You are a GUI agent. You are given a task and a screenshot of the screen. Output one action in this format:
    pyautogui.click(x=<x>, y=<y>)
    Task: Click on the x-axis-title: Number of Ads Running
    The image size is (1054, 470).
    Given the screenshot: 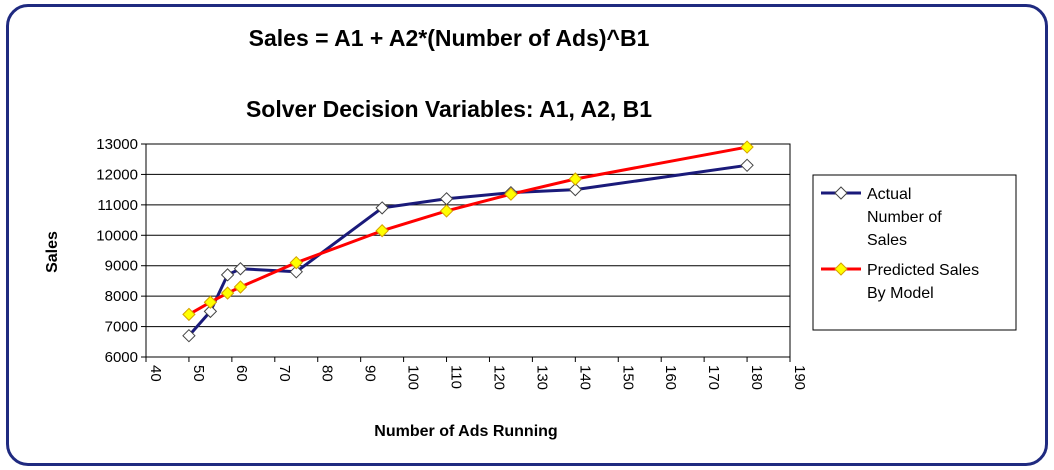 What is the action you would take?
    pyautogui.click(x=465, y=431)
    